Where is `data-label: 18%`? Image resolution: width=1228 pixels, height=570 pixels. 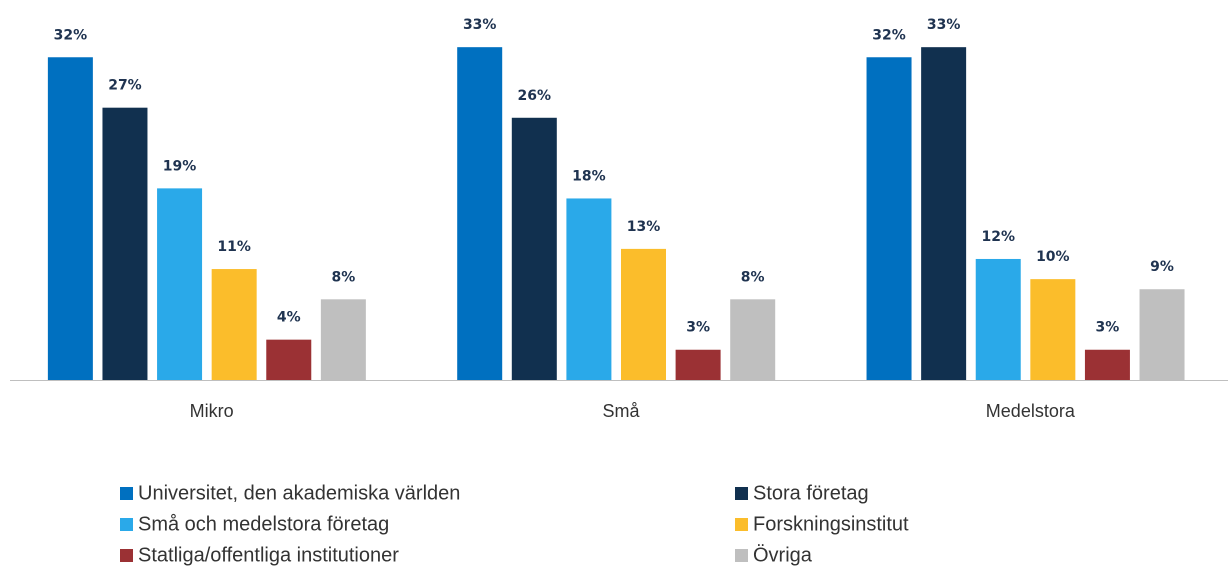 data-label: 18% is located at coordinates (589, 176).